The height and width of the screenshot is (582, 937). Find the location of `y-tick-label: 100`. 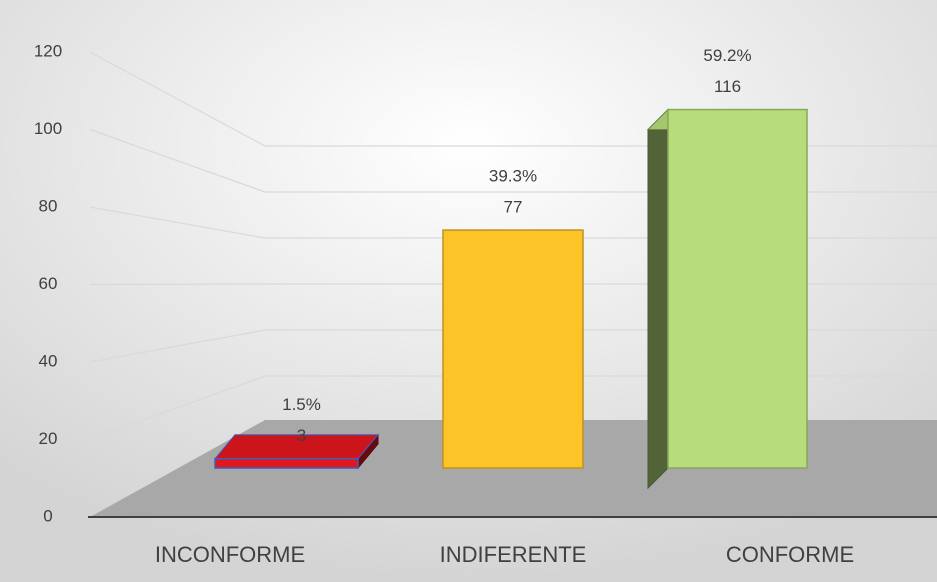

y-tick-label: 100 is located at coordinates (48, 128).